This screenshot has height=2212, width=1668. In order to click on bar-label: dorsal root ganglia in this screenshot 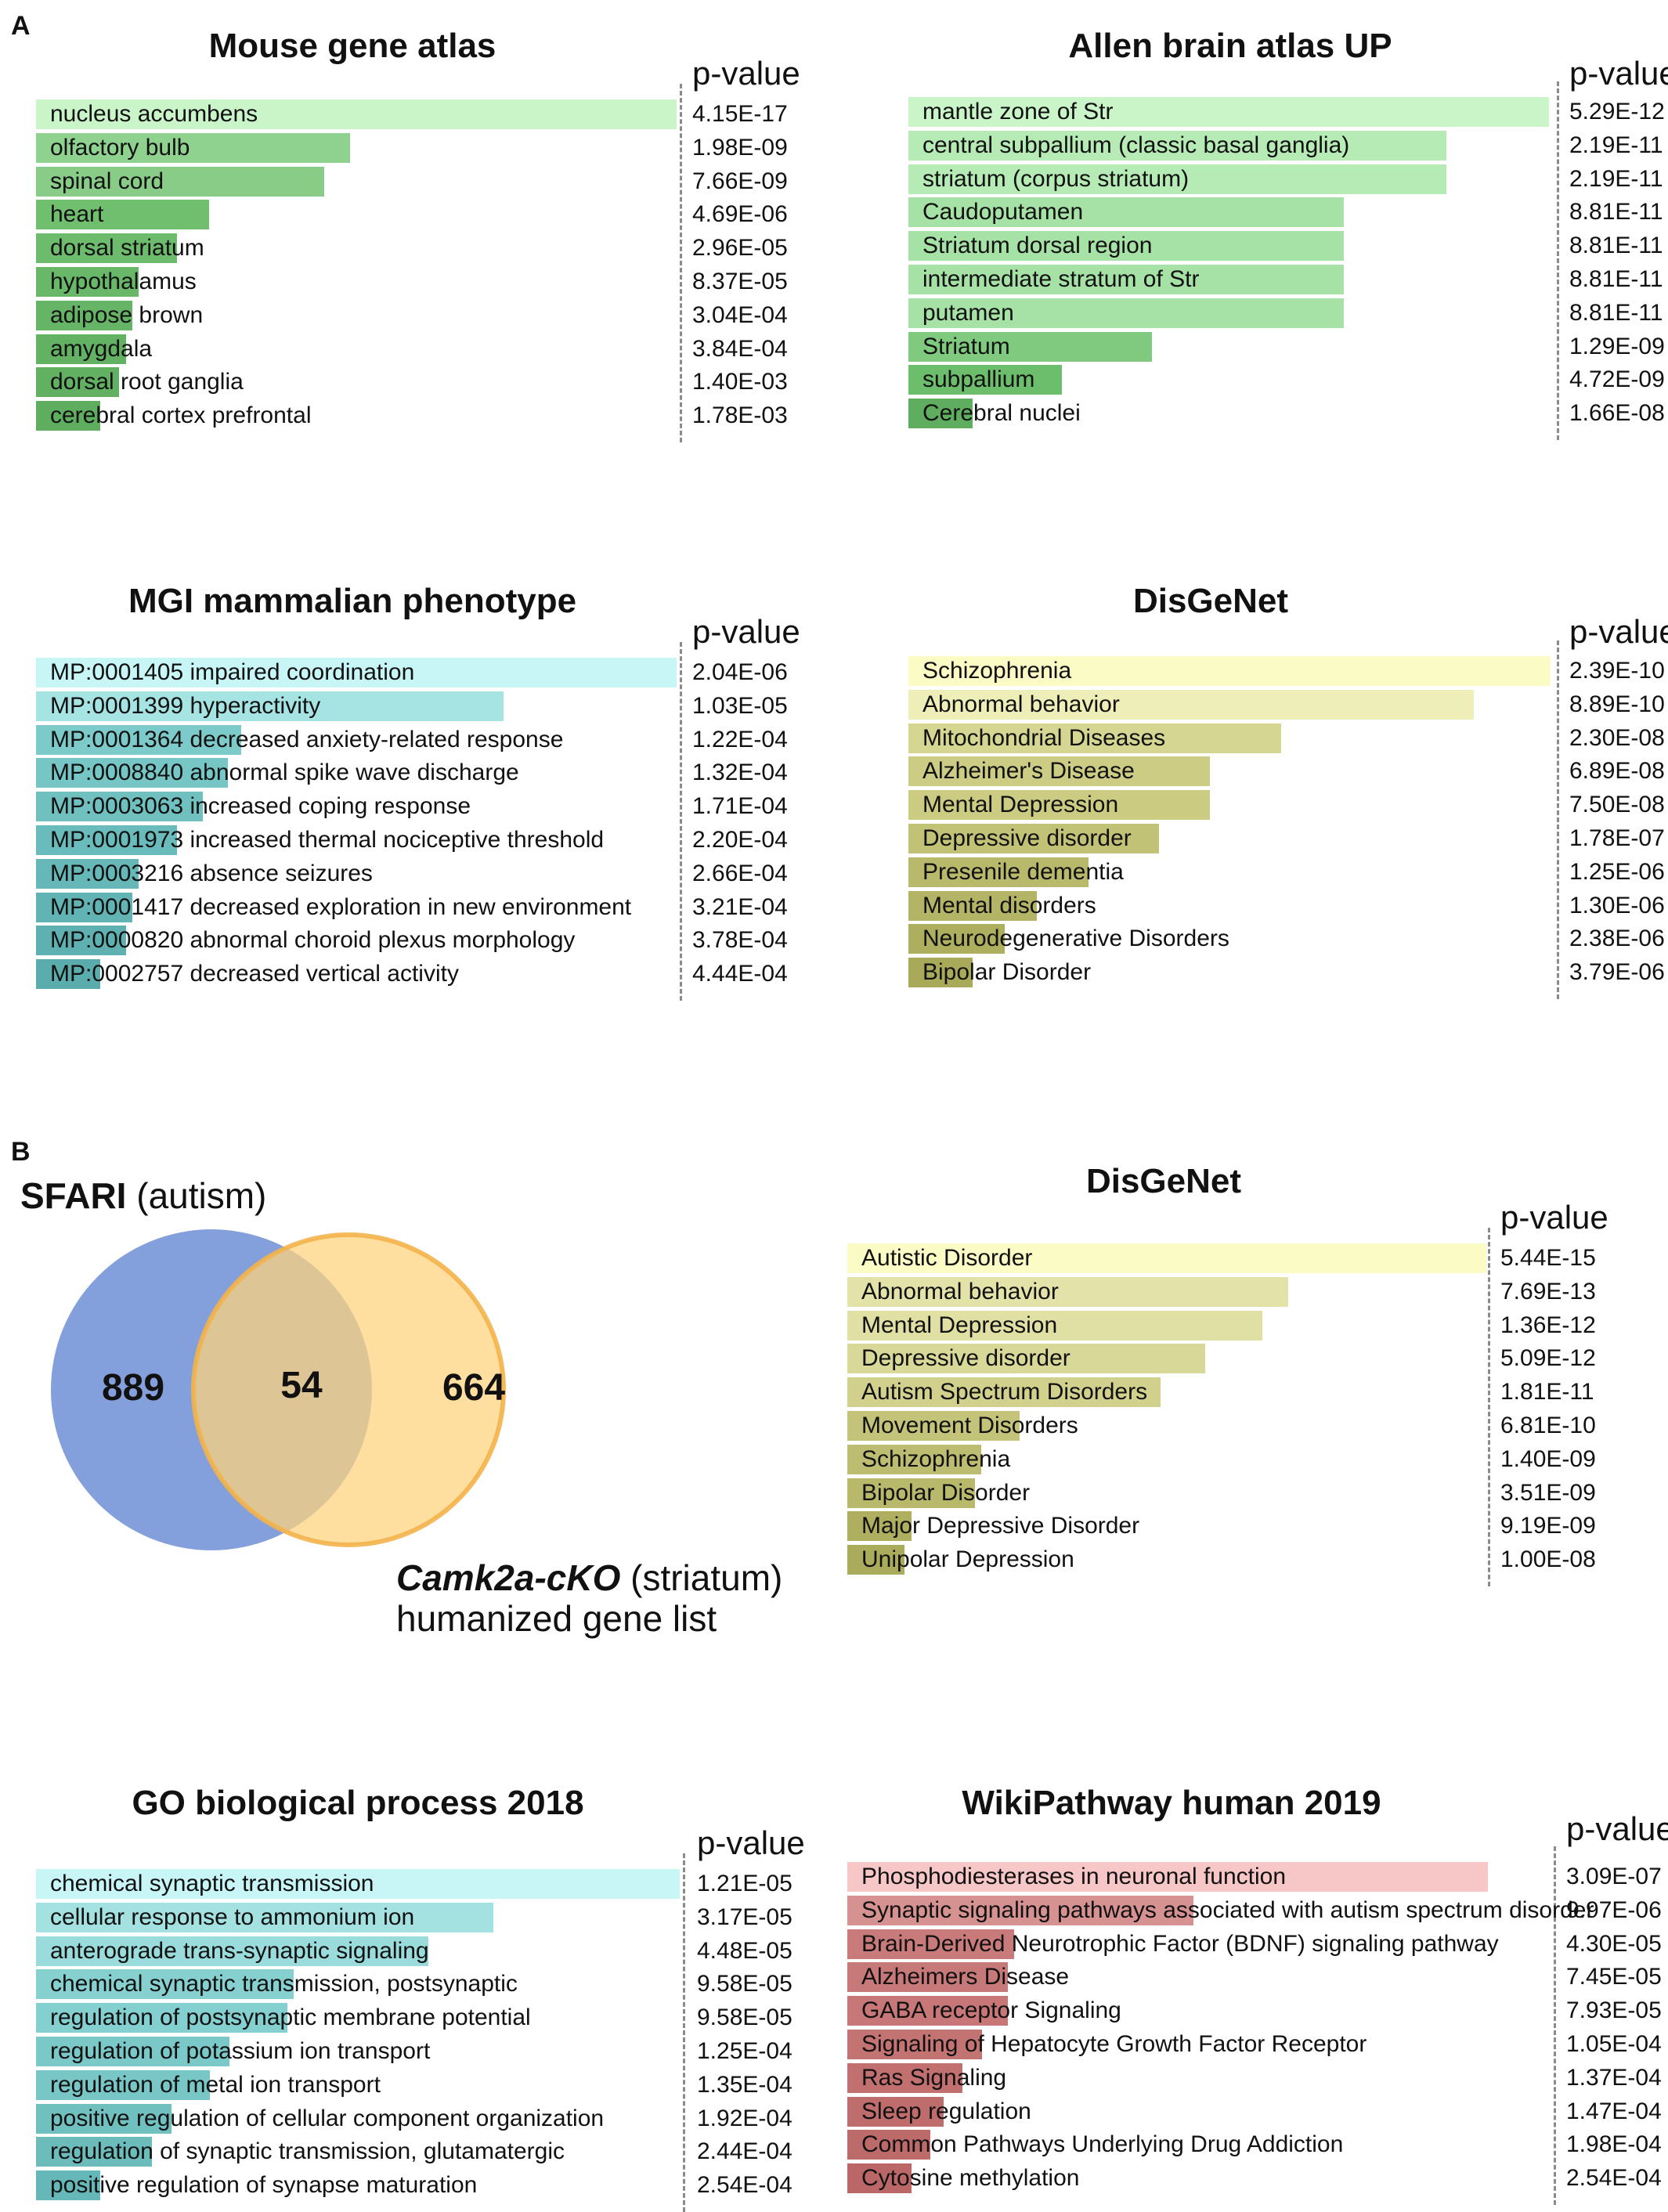, I will do `click(147, 382)`.